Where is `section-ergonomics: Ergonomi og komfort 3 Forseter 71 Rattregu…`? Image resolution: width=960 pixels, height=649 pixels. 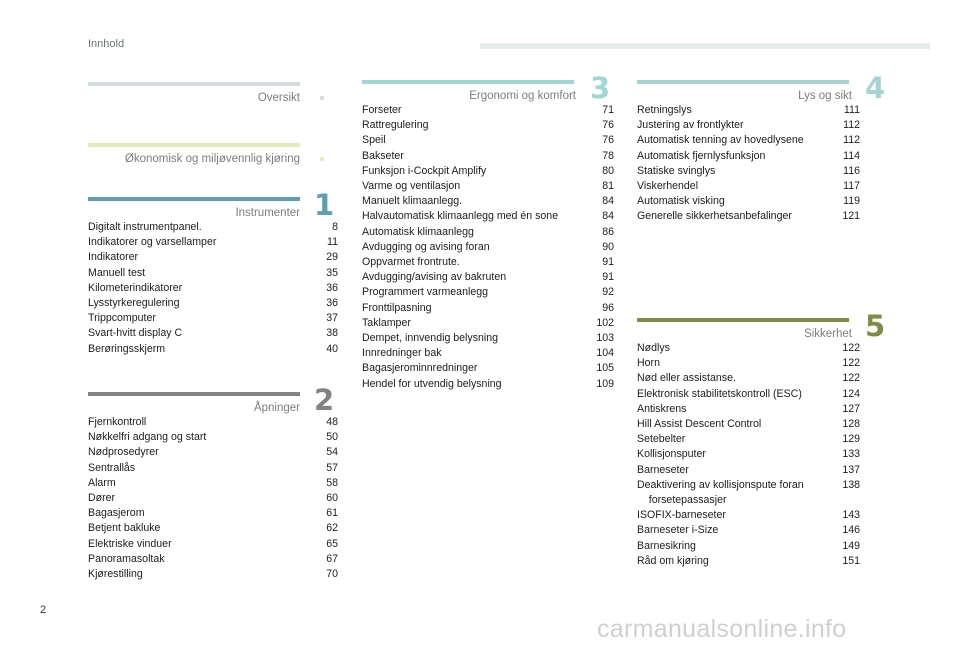 section-ergonomics: Ergonomi og komfort 3 Forseter 71 Rattregu… is located at coordinates (488, 237).